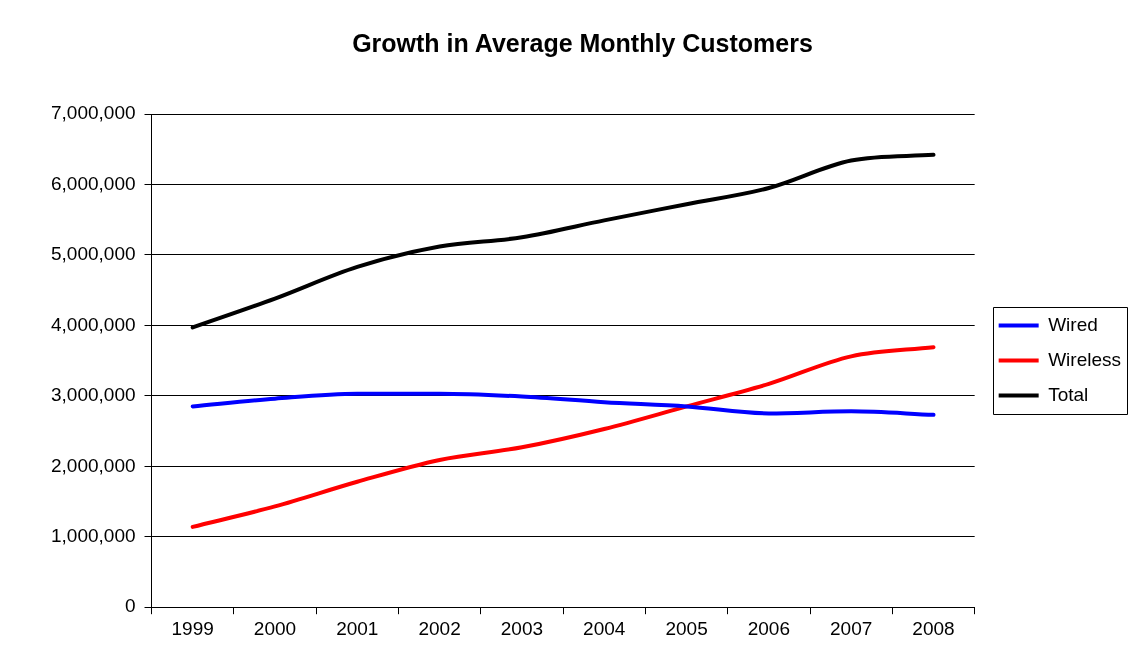 Image resolution: width=1133 pixels, height=667 pixels. What do you see at coordinates (769, 628) in the screenshot?
I see `x-tick-label: 2006` at bounding box center [769, 628].